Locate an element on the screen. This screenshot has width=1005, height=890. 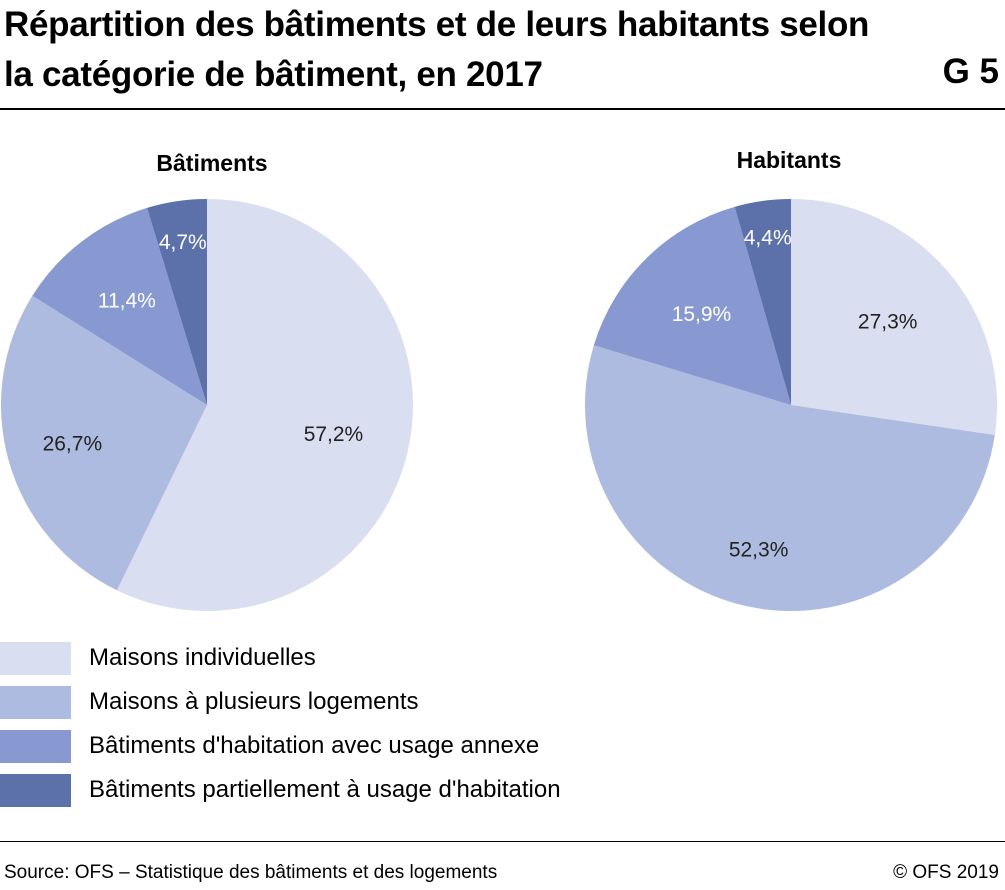
bottom-rule is located at coordinates (502, 841).